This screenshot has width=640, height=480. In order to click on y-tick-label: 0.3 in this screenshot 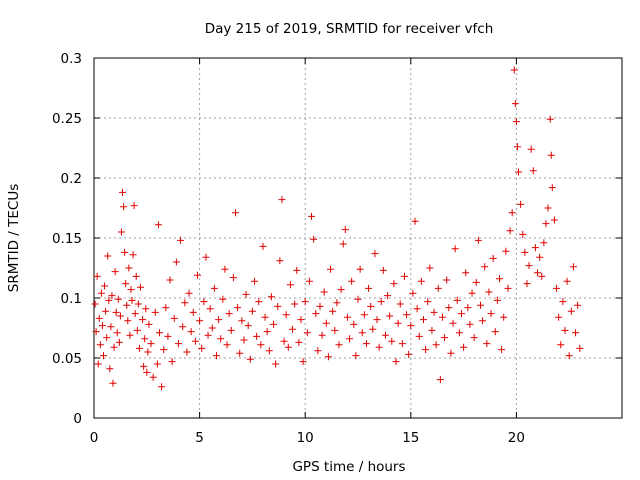, I will do `click(71, 59)`.